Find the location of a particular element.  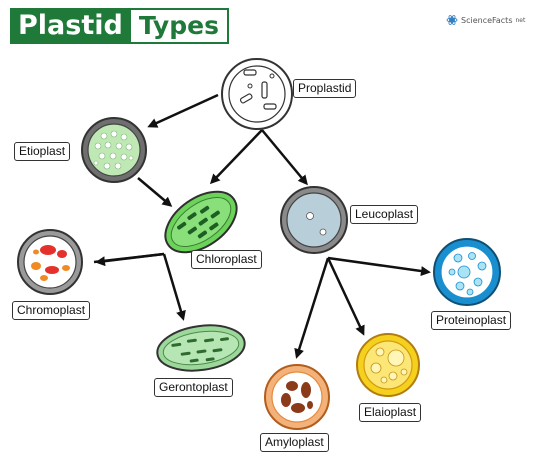

label-elaioplast: Elaioplast is located at coordinates (390, 412).